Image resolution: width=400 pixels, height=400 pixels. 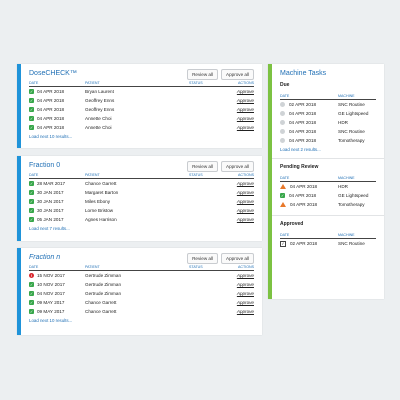 I want to click on table-row: ! 15 NOV 2017 Gertrude Zimman Approve, so click(x=141, y=275).